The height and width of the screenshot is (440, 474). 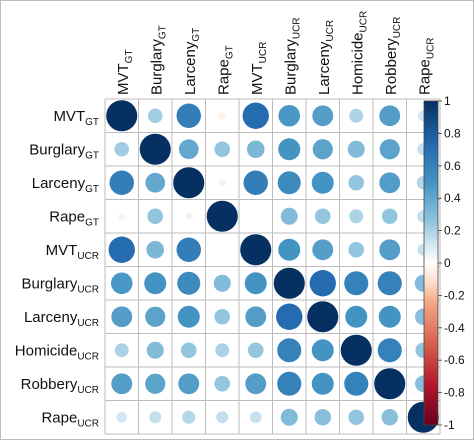 I want to click on colorbar-tick-label: -1, so click(x=449, y=425).